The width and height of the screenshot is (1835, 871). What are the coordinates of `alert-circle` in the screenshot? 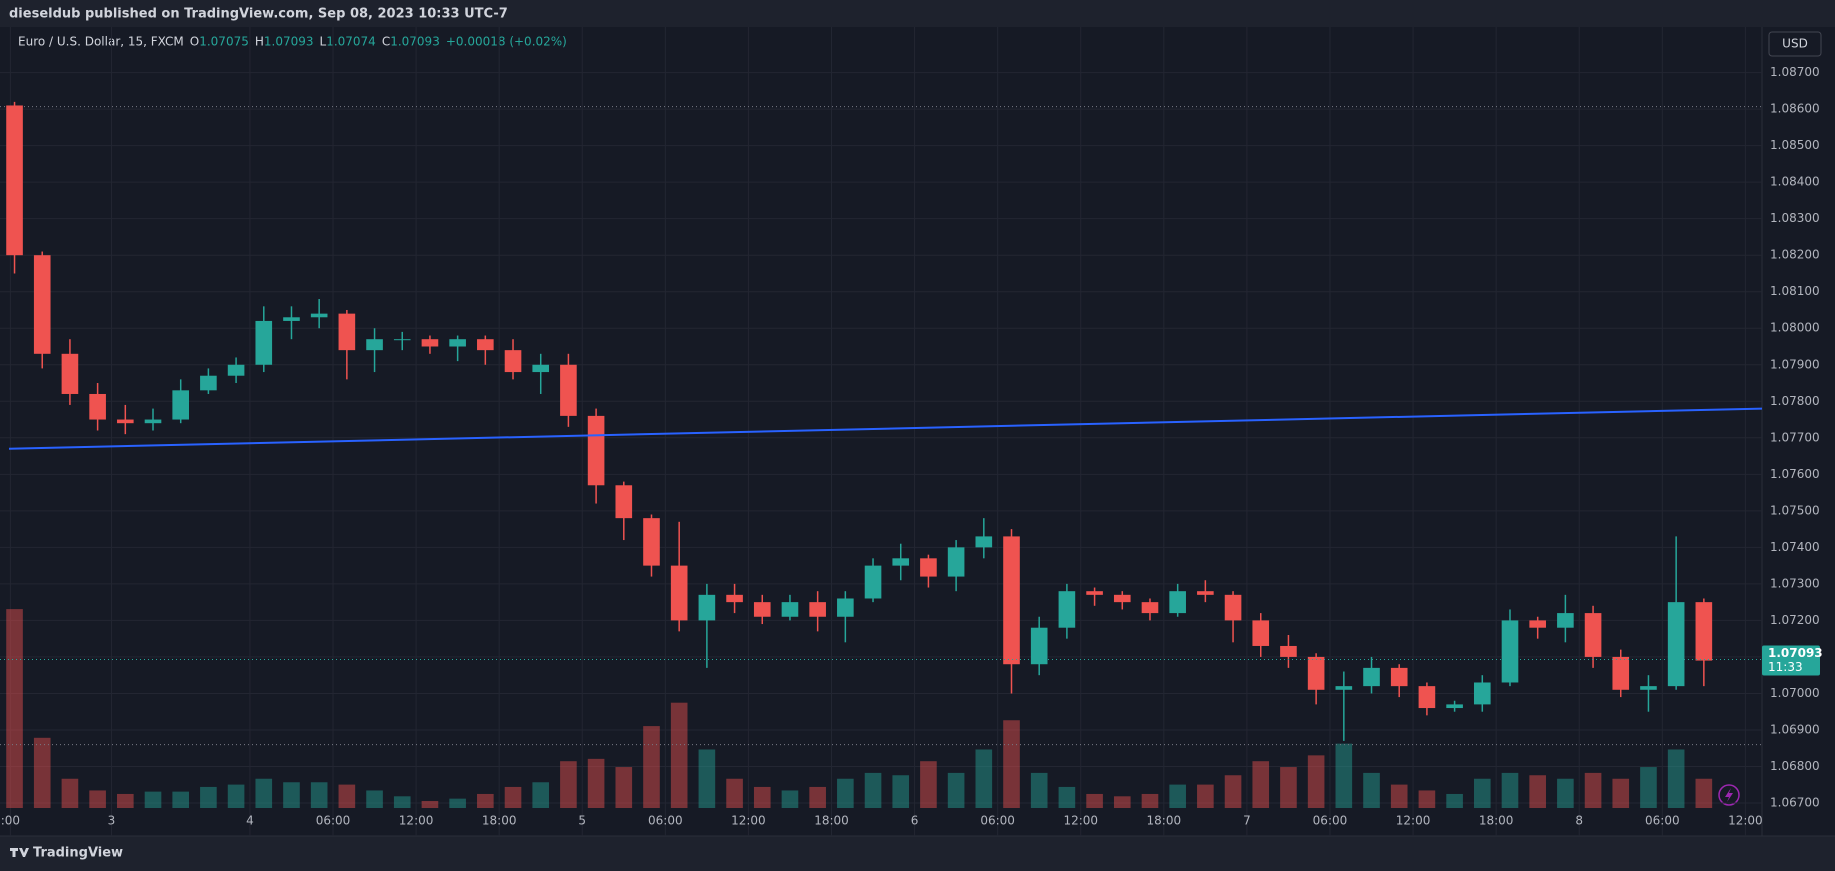 It's located at (1729, 795).